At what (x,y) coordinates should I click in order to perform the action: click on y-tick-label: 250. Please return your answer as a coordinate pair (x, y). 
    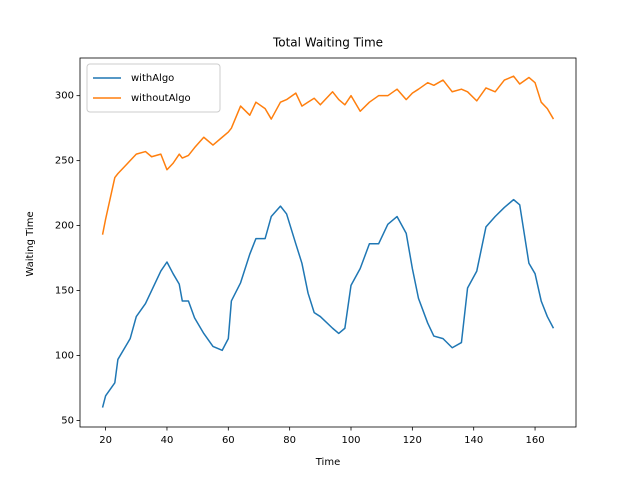
    Looking at the image, I should click on (64, 161).